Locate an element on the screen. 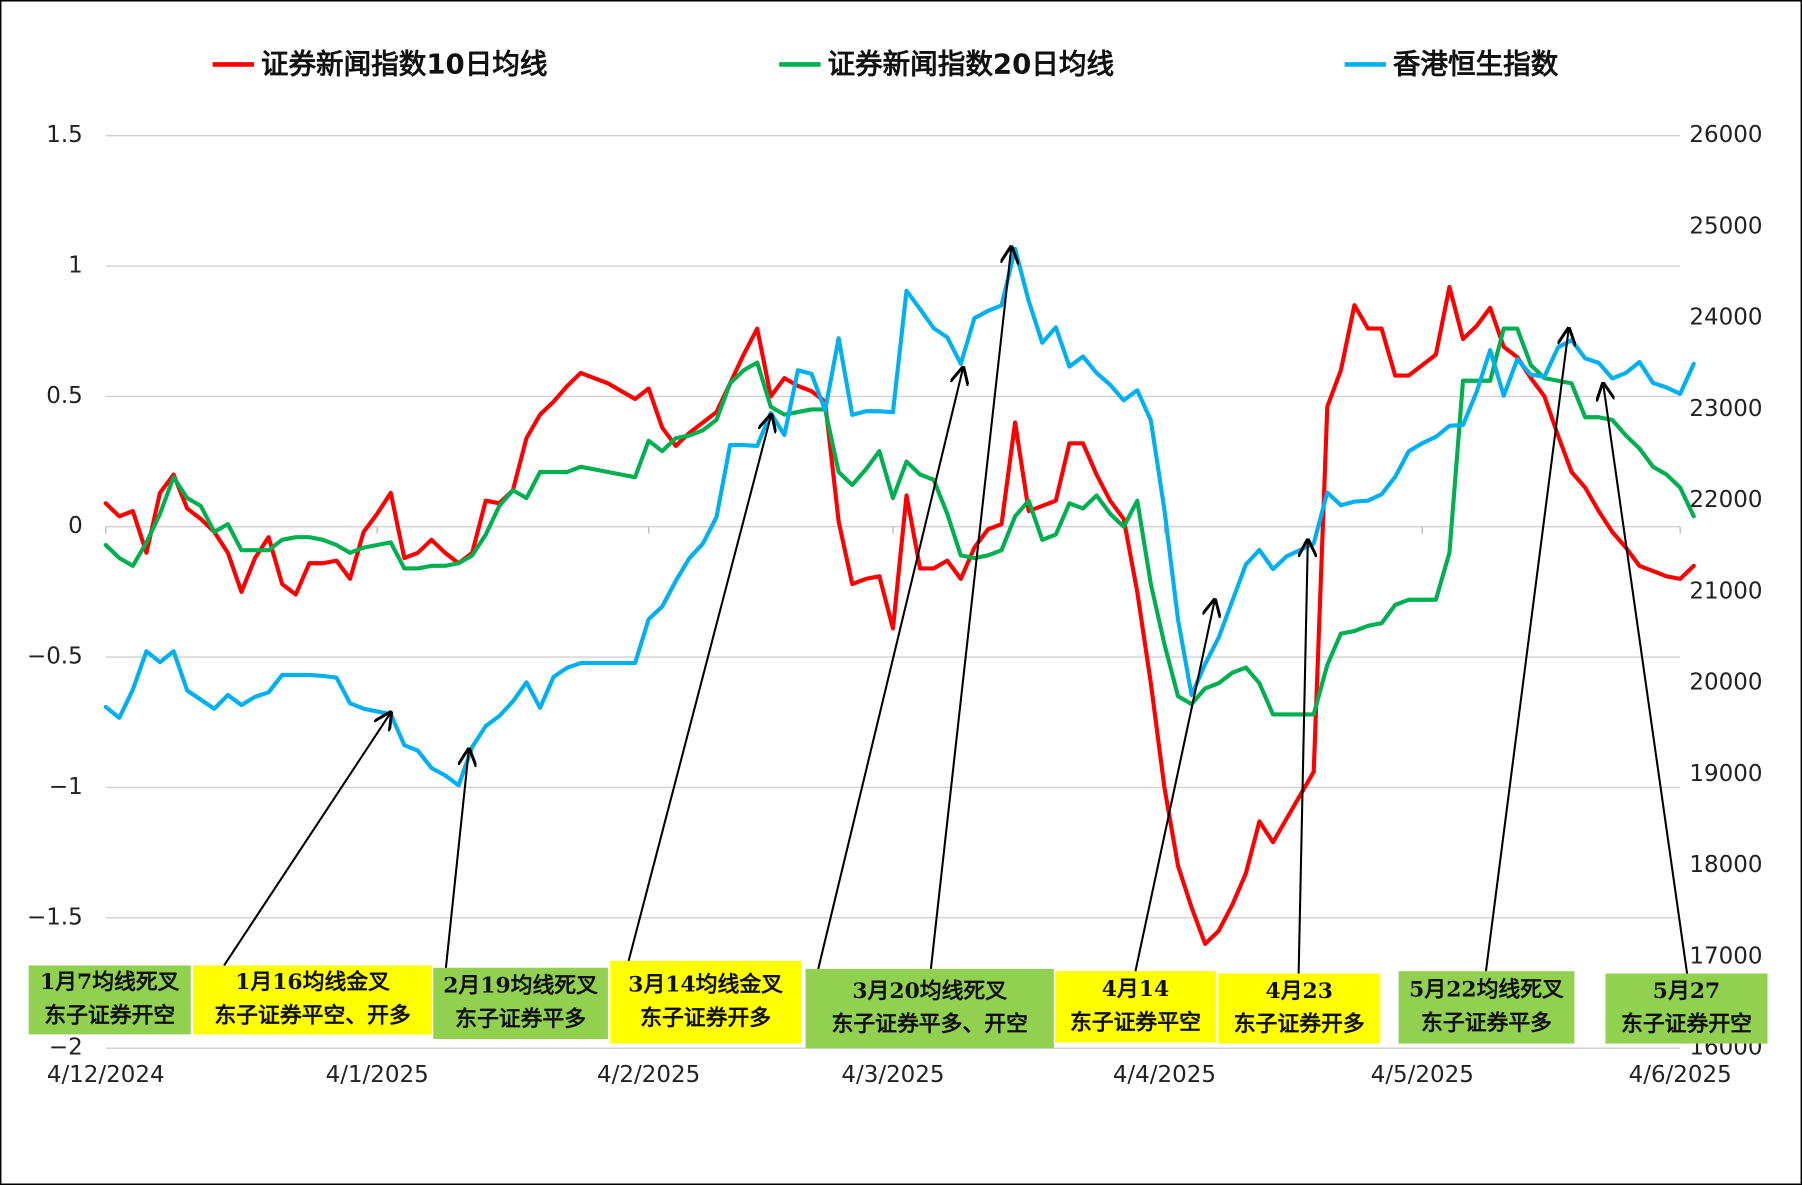 Image resolution: width=1802 pixels, height=1185 pixels. y2-tick-label: 17000 is located at coordinates (1725, 956).